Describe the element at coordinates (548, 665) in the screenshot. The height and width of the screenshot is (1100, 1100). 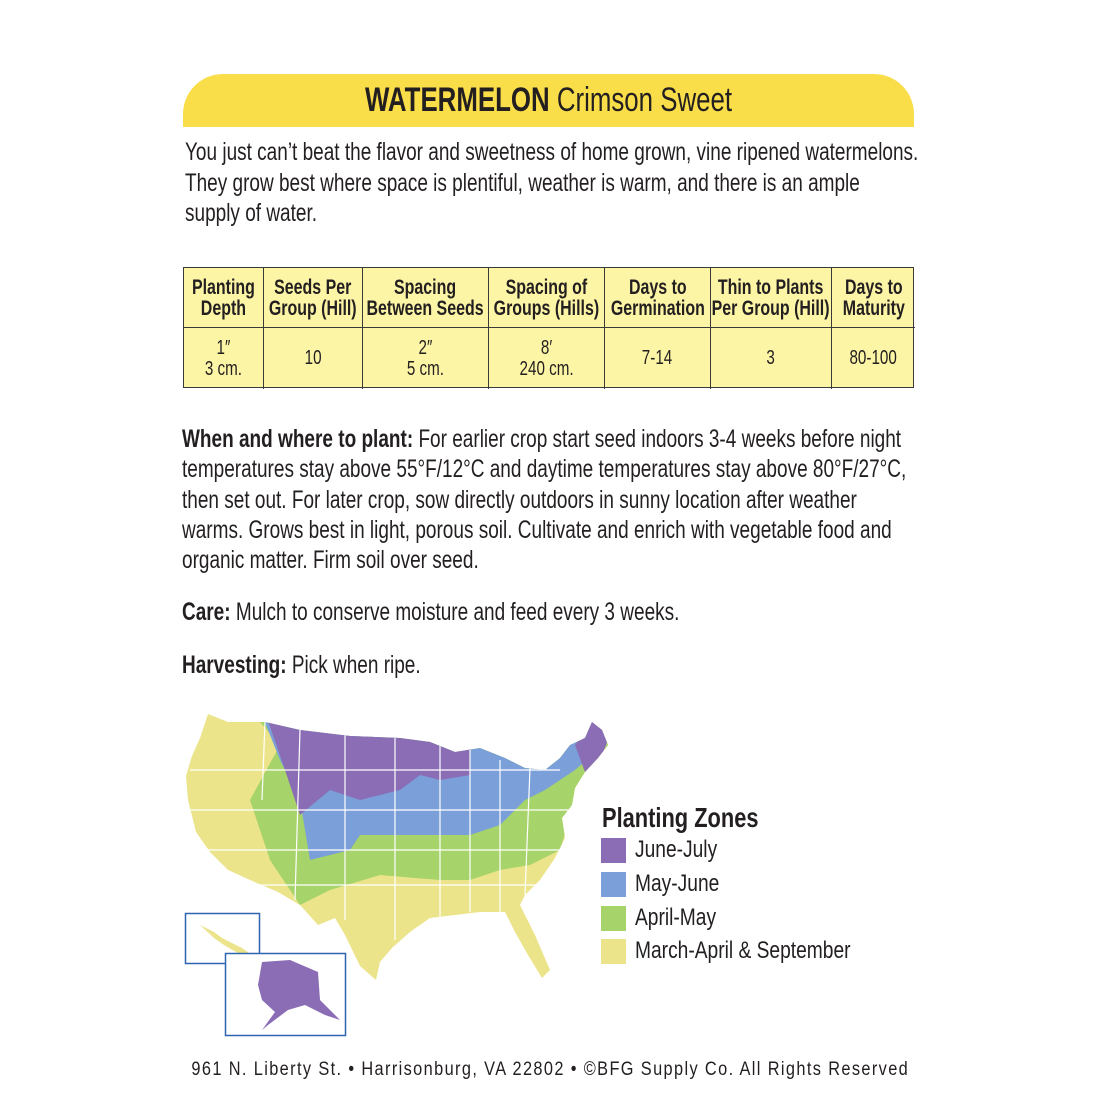
I see `harvesting-section: Harvesting: Pick when ripe.` at that location.